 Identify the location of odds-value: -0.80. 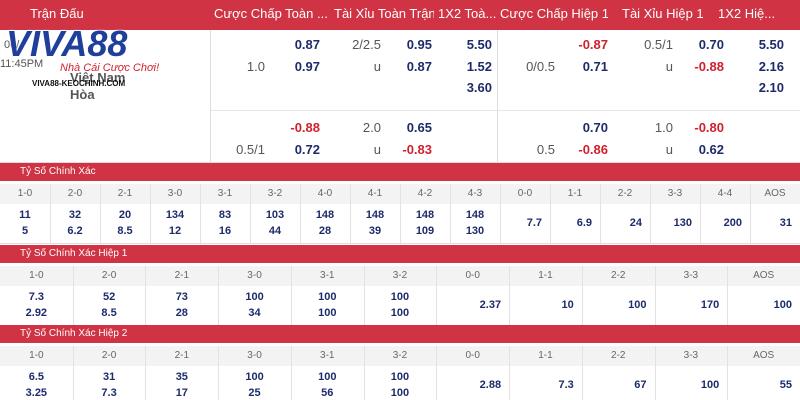
(709, 127).